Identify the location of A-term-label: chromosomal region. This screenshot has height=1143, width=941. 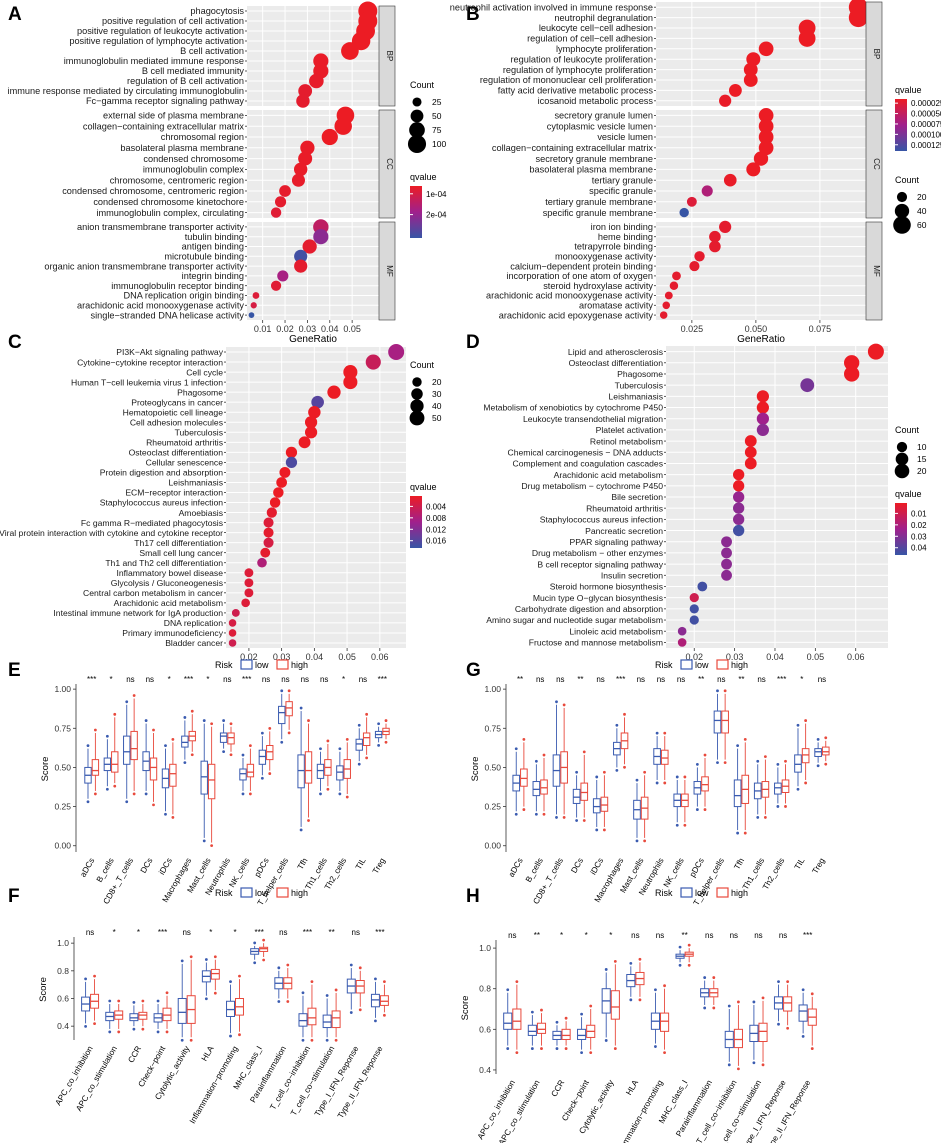
(202, 137).